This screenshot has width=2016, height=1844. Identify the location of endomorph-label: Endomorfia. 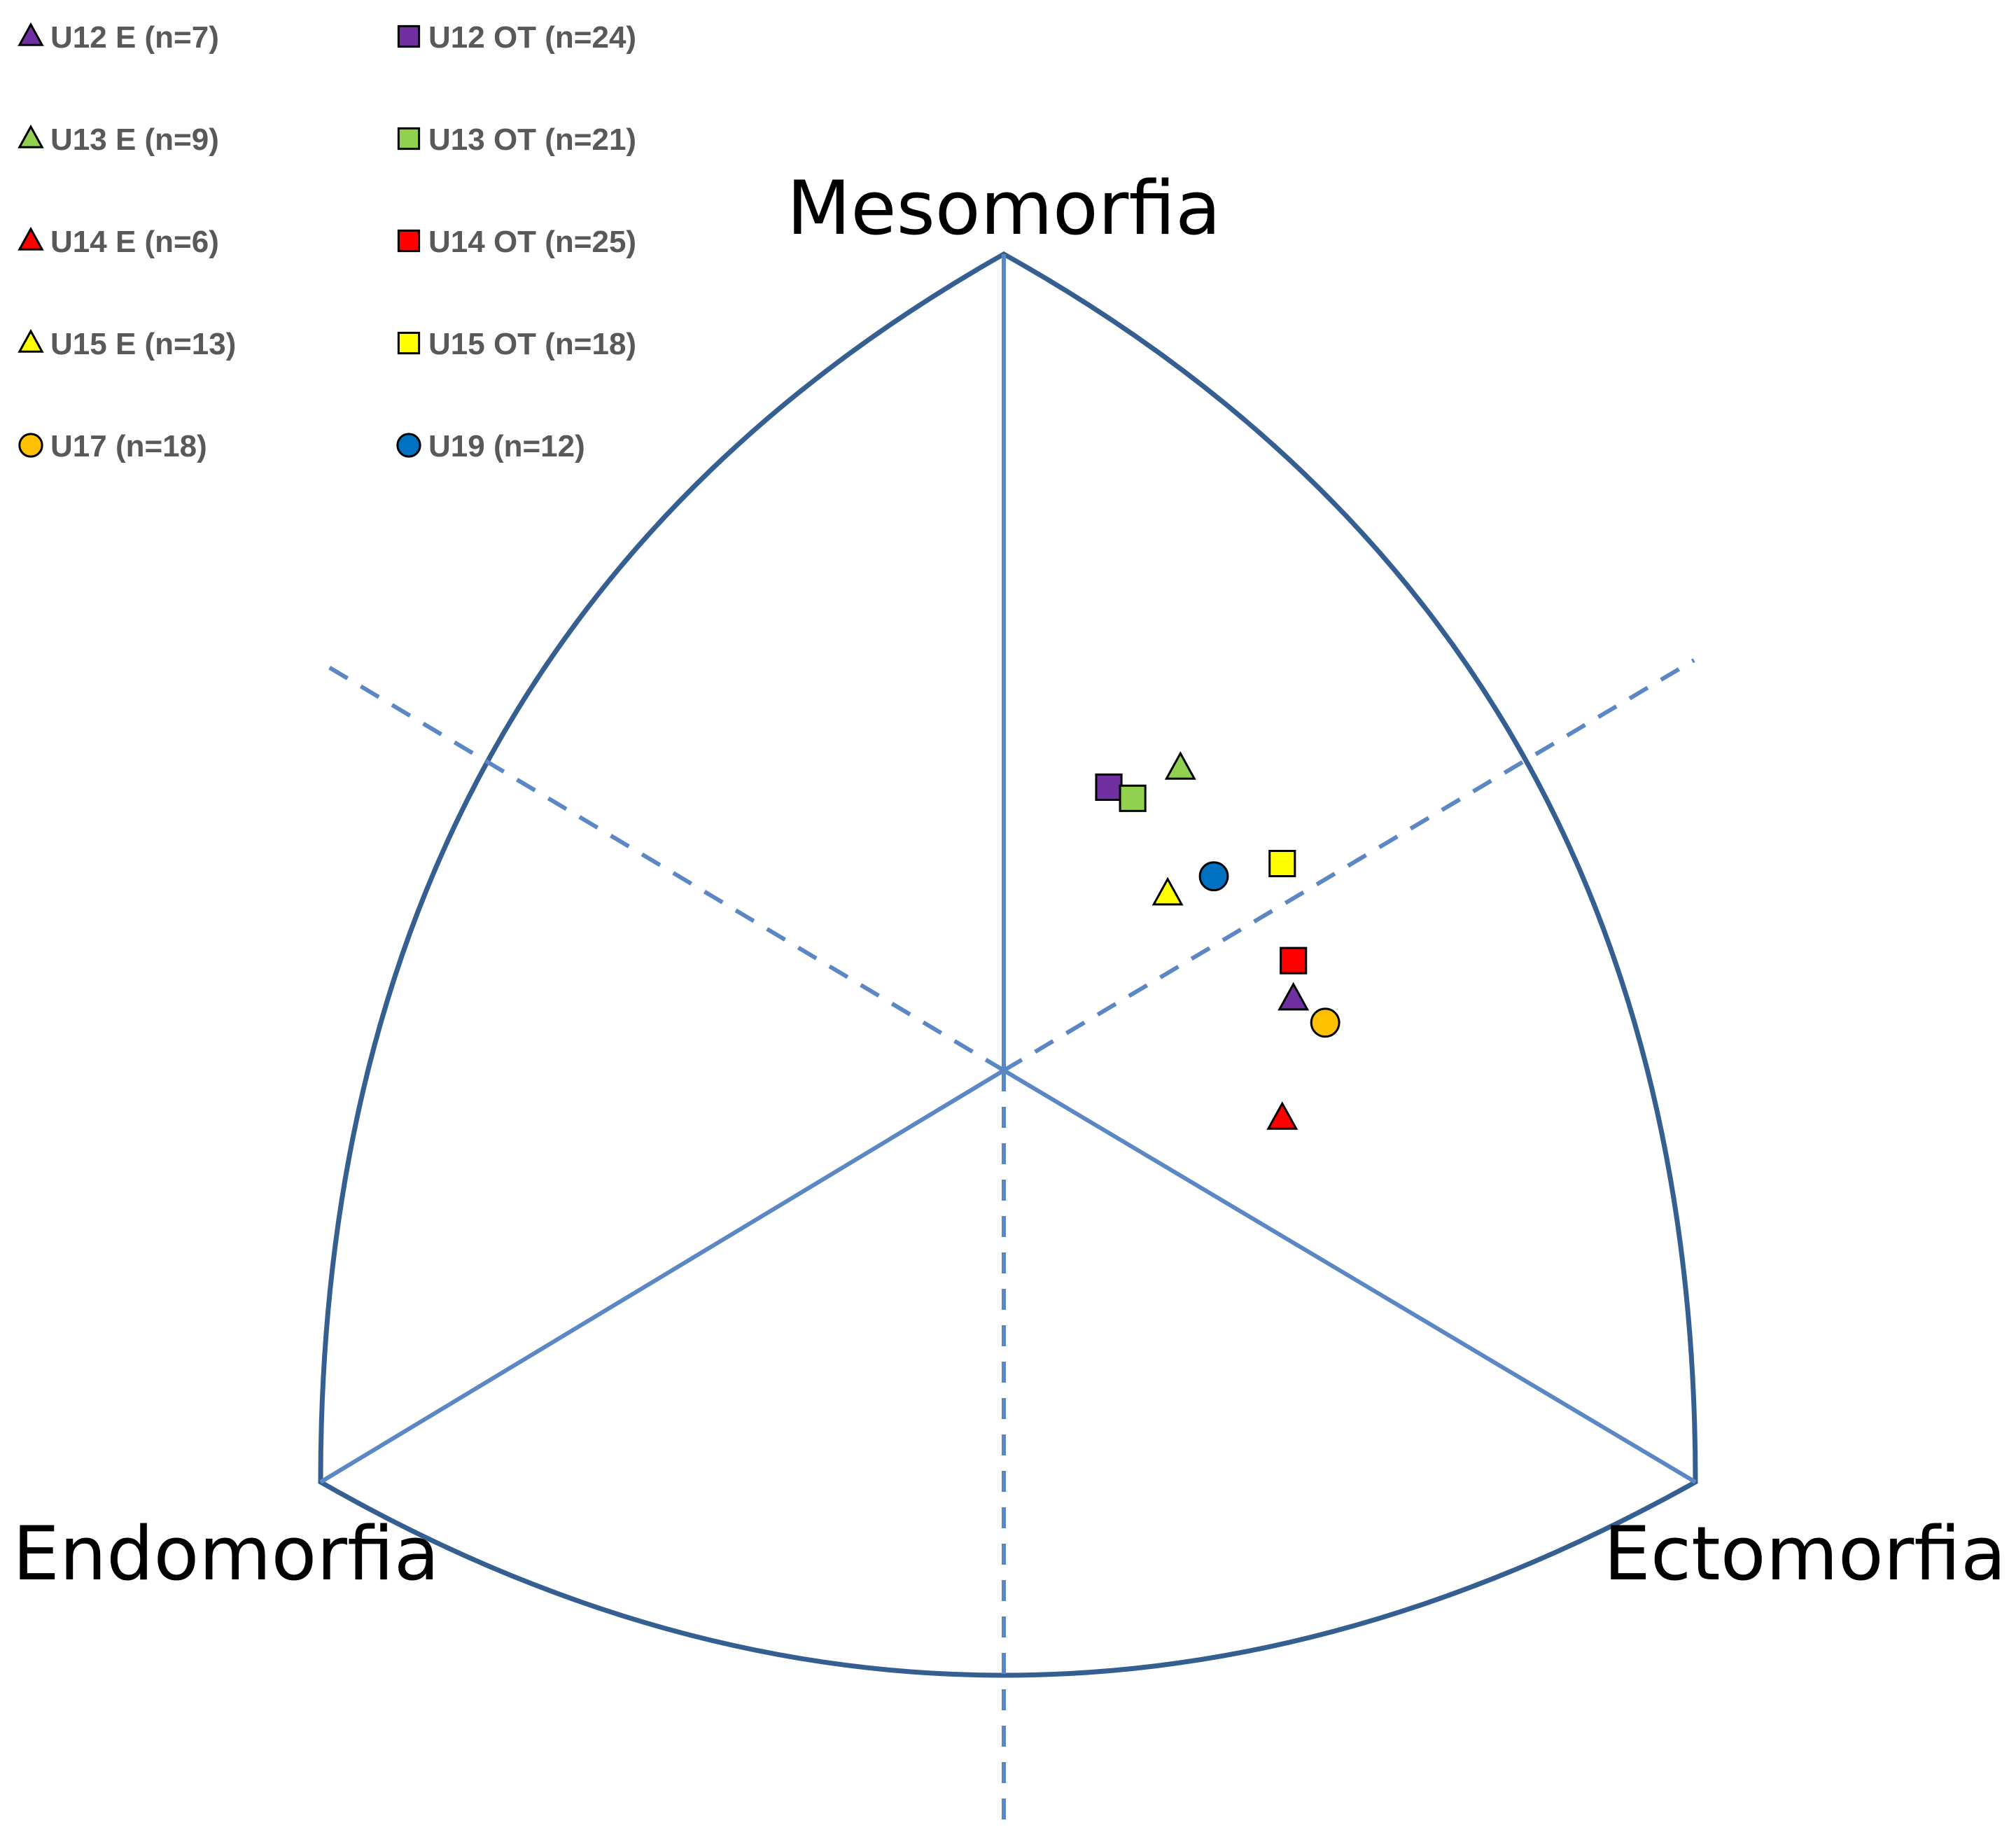
(226, 1554).